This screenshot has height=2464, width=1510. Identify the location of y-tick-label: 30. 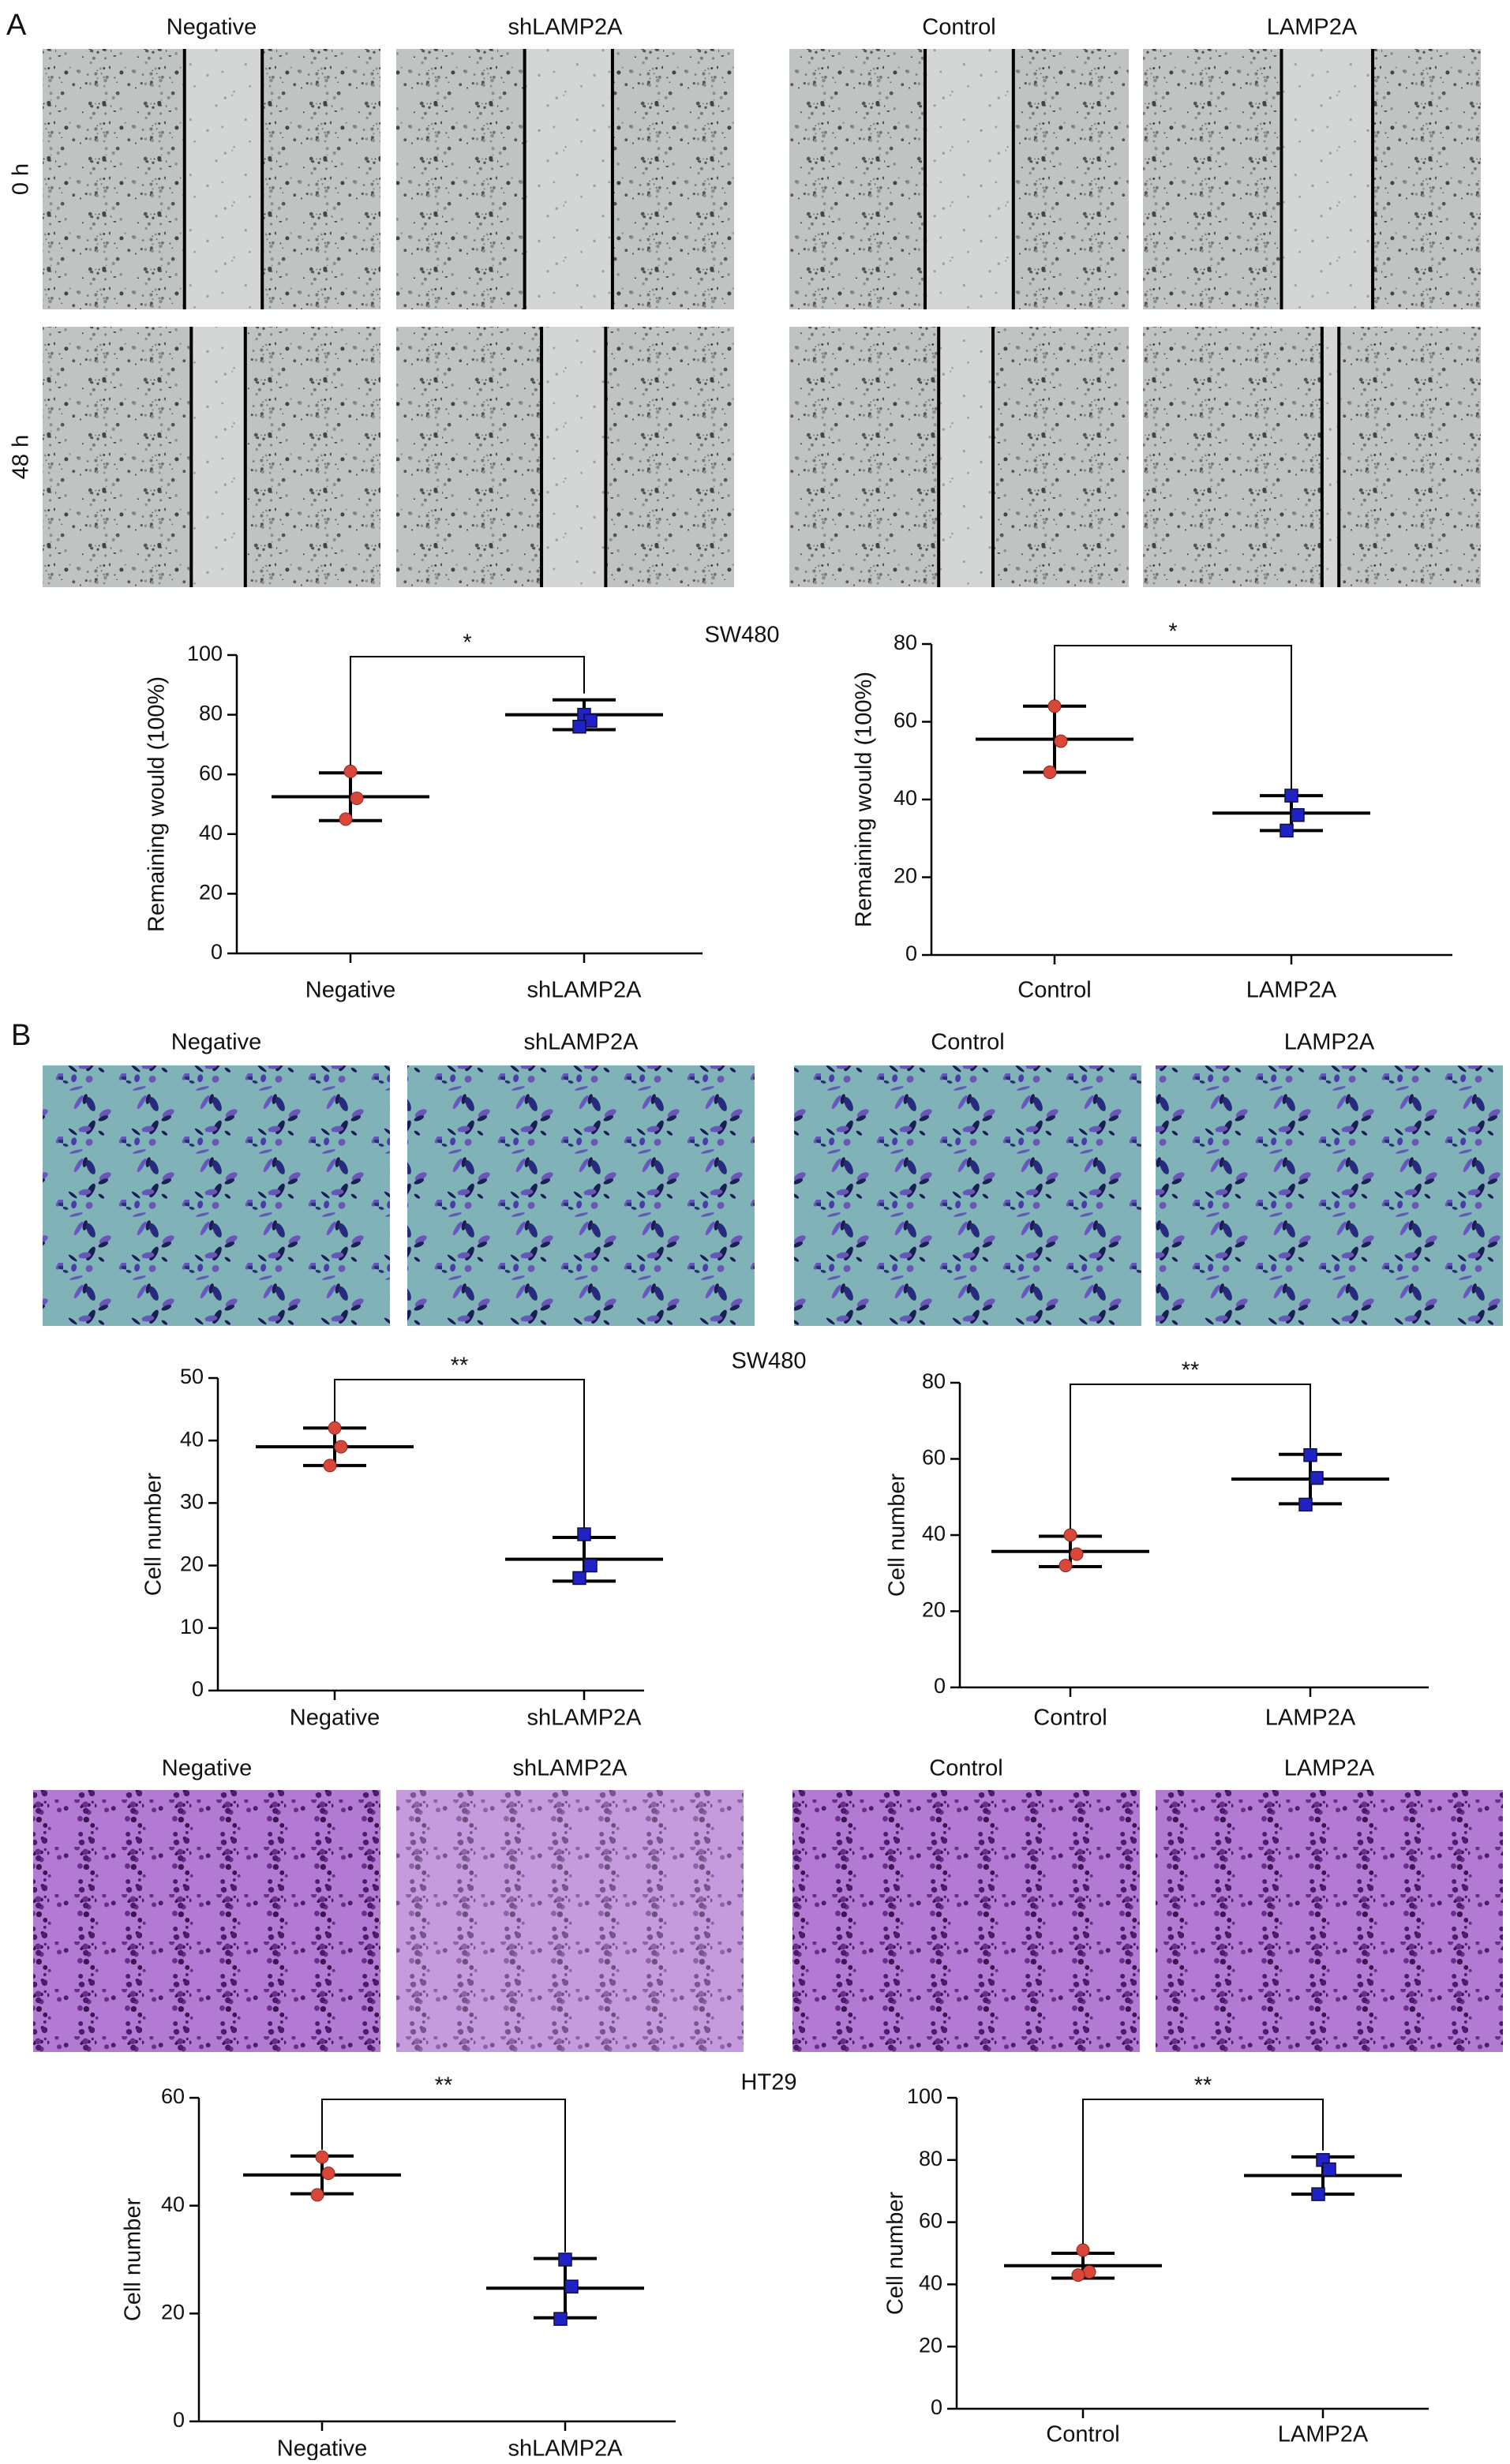
(192, 1502).